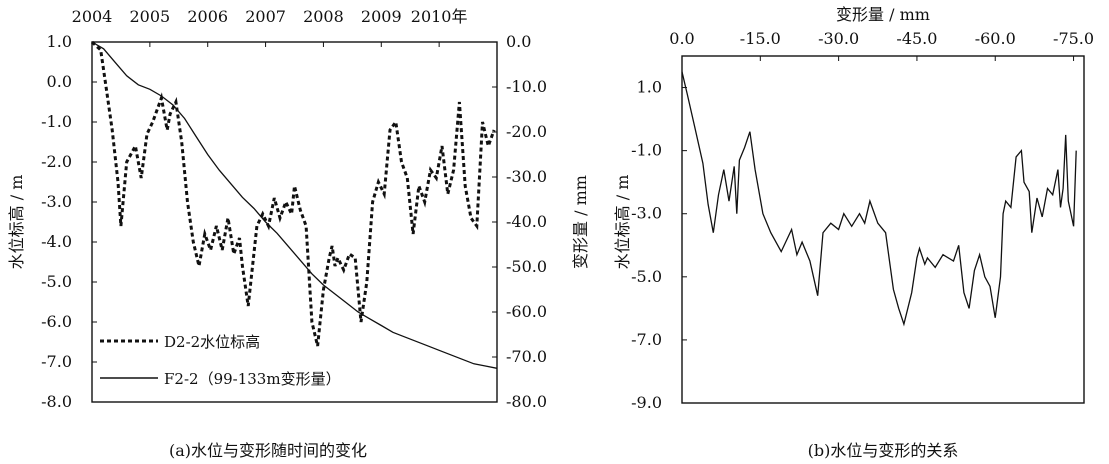 Image resolution: width=1109 pixels, height=464 pixels. Describe the element at coordinates (526, 266) in the screenshot. I see `right-y-tick-label: -50.0` at that location.